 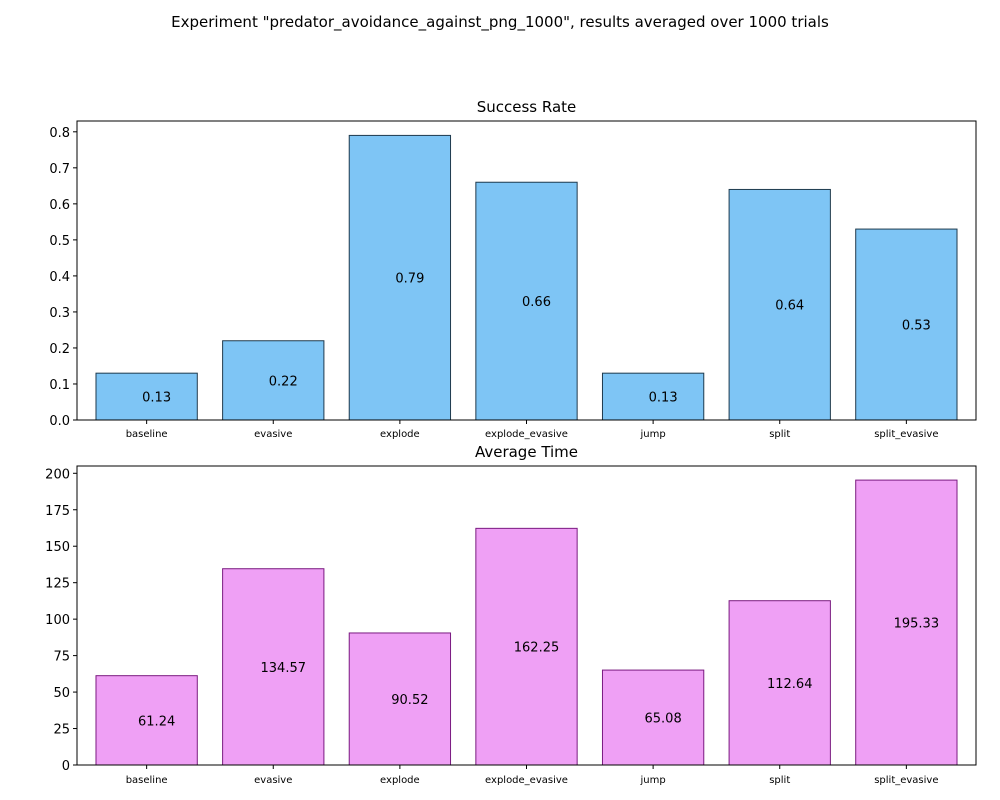 What do you see at coordinates (59, 421) in the screenshot?
I see `y-tick-label: 0.0` at bounding box center [59, 421].